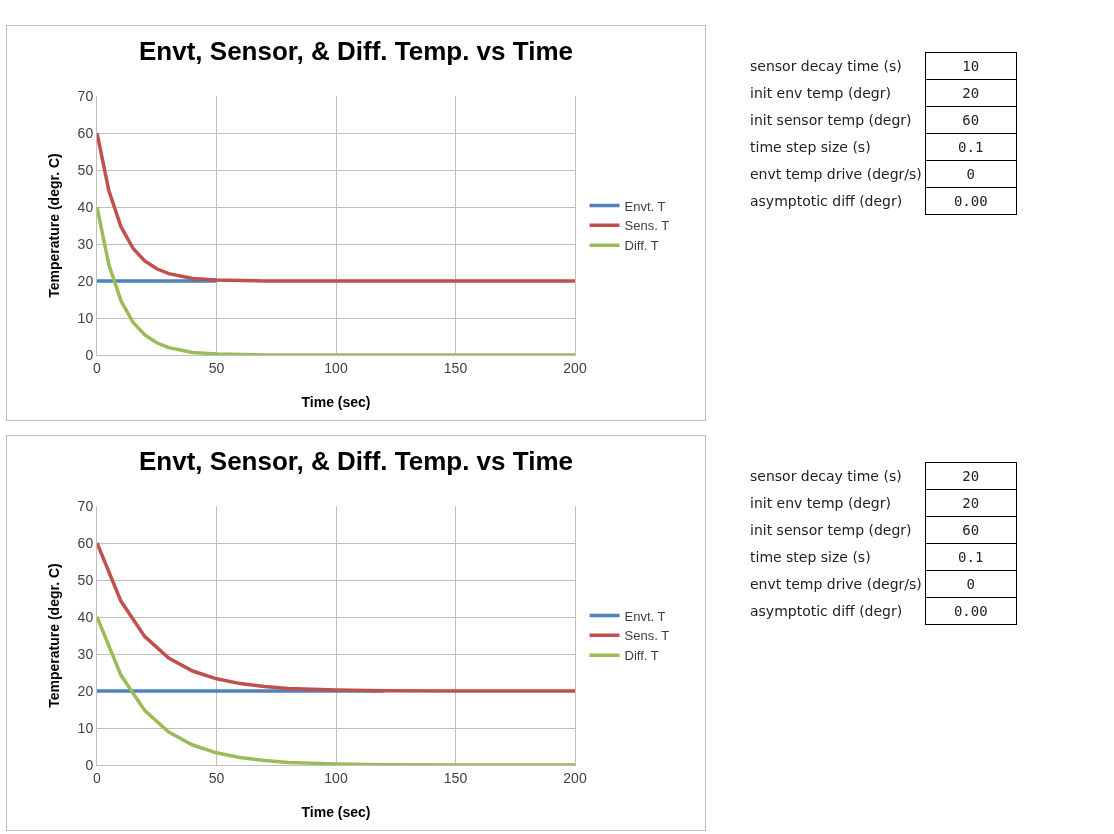 The height and width of the screenshot is (834, 1114). What do you see at coordinates (971, 66) in the screenshot?
I see `text: 10` at bounding box center [971, 66].